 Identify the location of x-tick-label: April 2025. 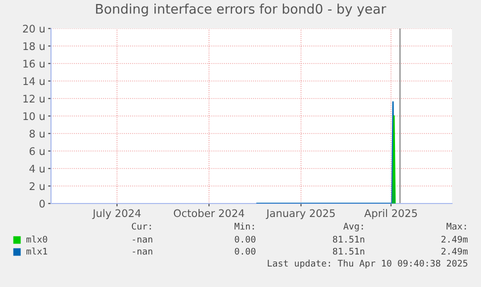
(390, 214).